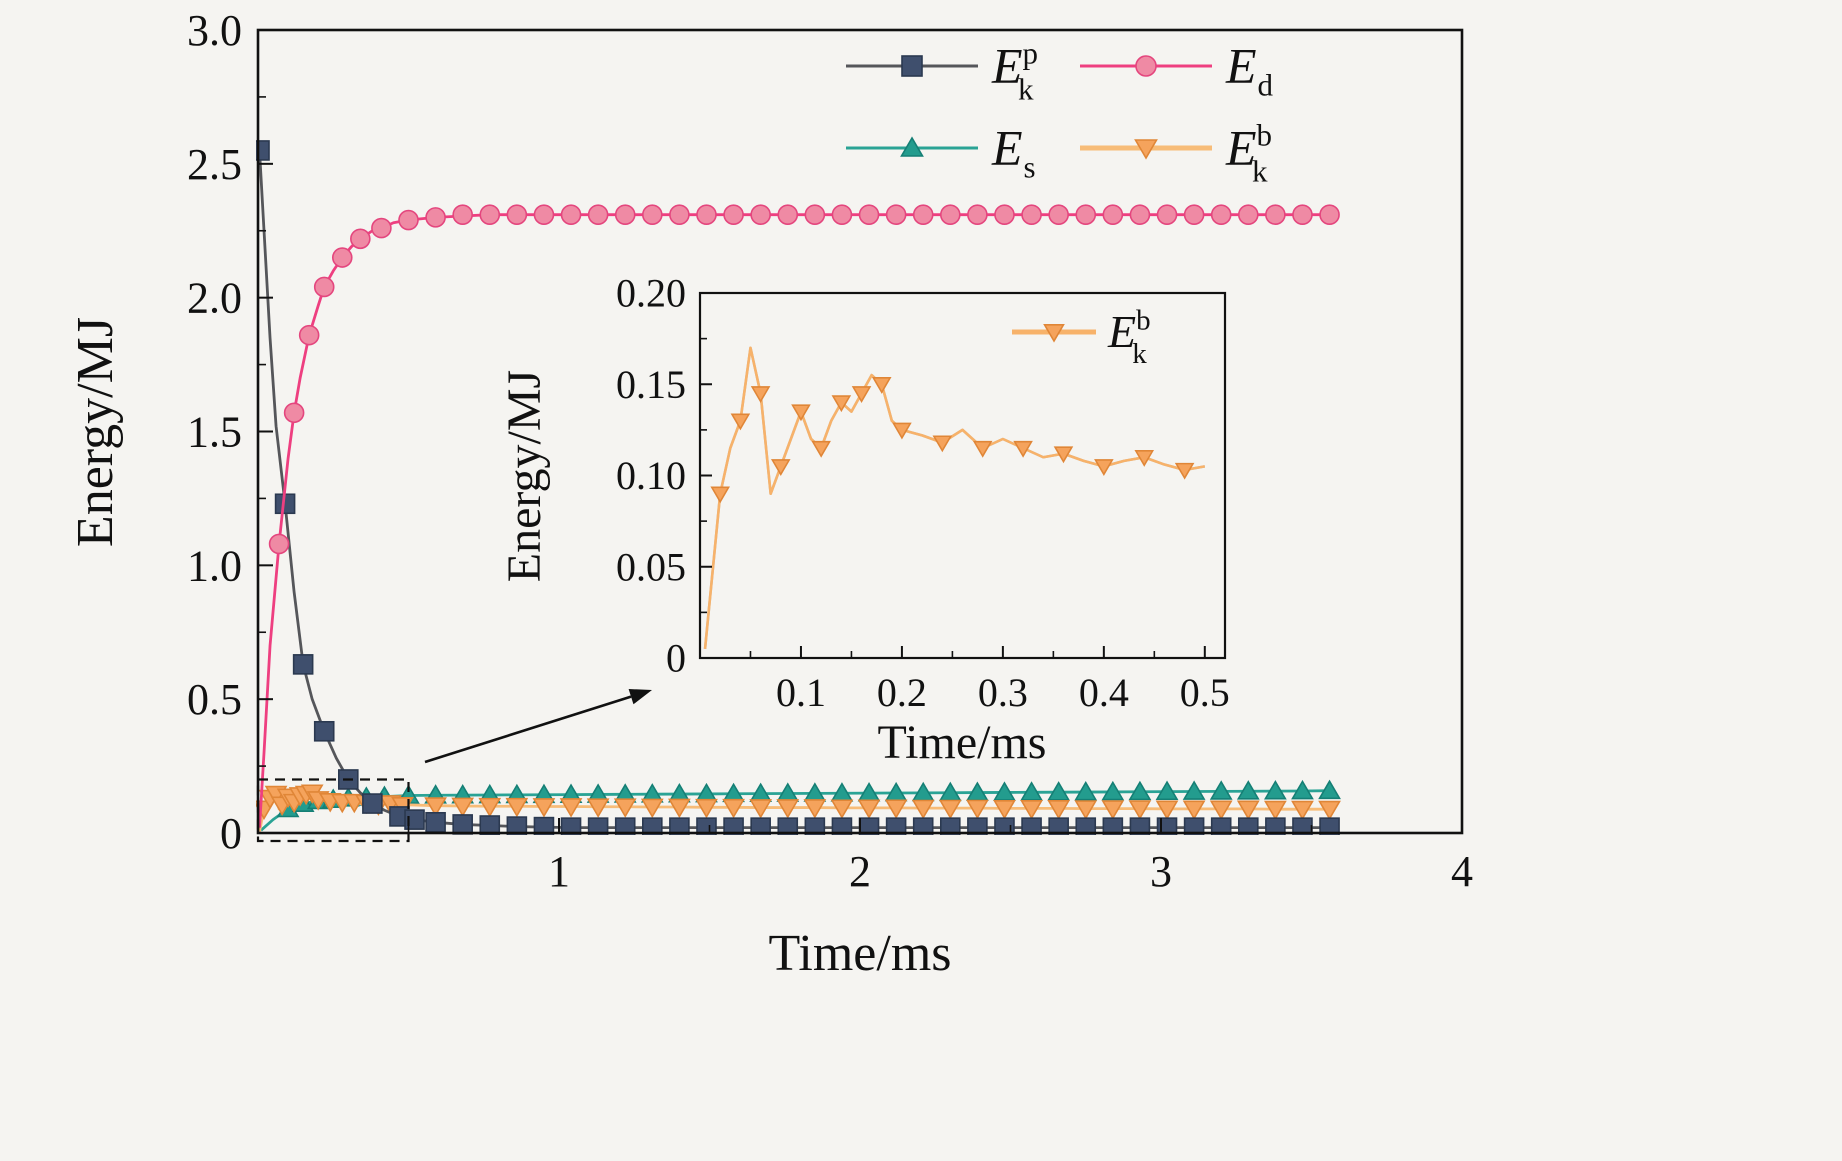  What do you see at coordinates (651, 475) in the screenshot?
I see `y-tick-label: 0.10` at bounding box center [651, 475].